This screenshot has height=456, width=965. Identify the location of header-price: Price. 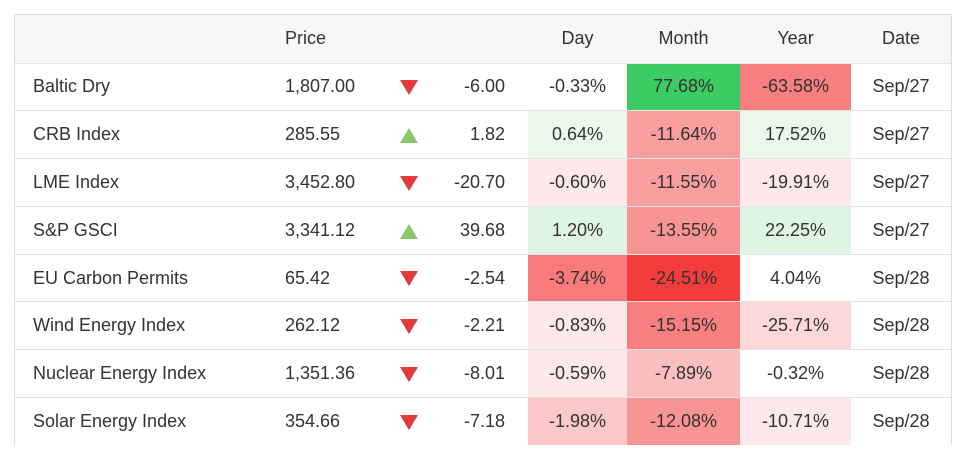
(306, 38).